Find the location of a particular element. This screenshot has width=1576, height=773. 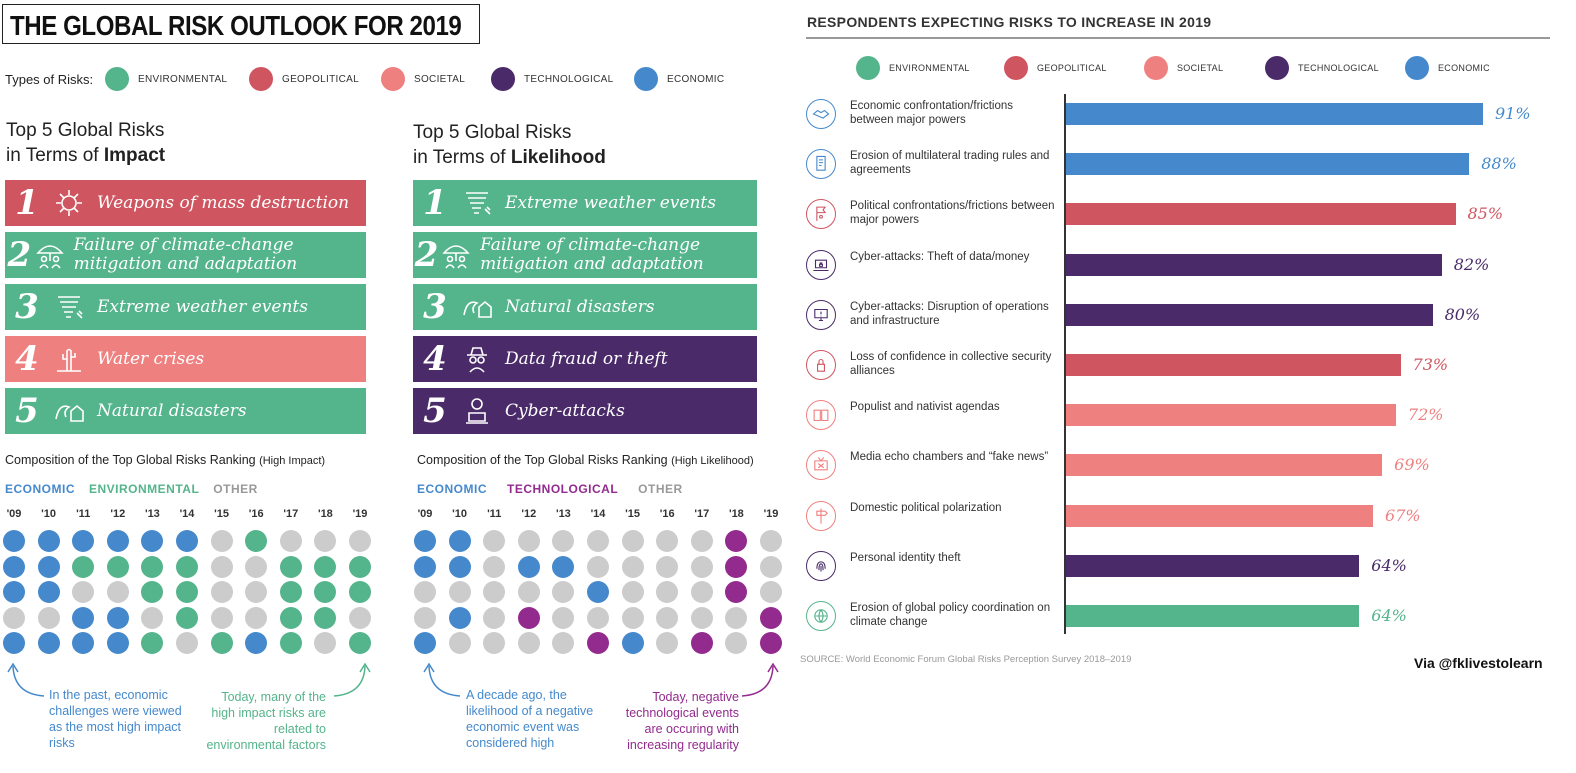

increase-legend-label: TECHNOLOGICAL is located at coordinates (1338, 68).